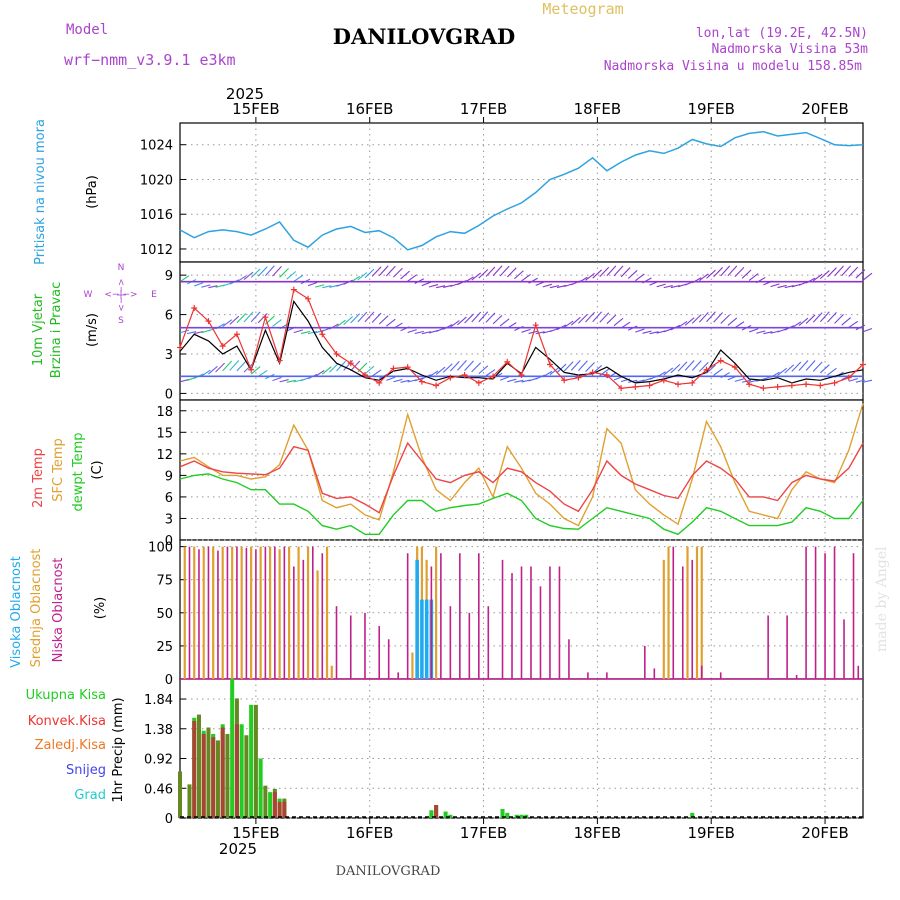 This screenshot has width=900, height=900. Describe the element at coordinates (483, 109) in the screenshot. I see `x-day-label-top: 17FEB` at that location.